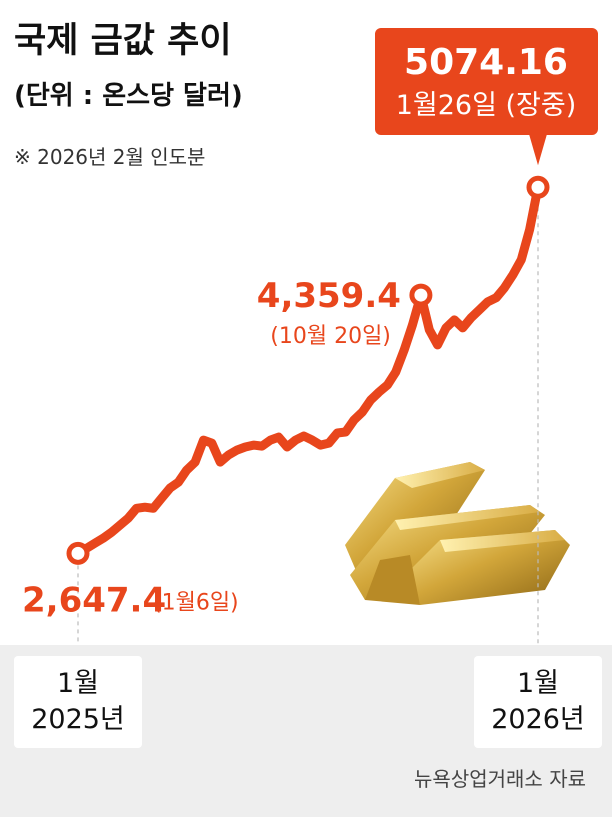  What do you see at coordinates (330, 336) in the screenshot?
I see `point-note: (10월 20일)` at bounding box center [330, 336].